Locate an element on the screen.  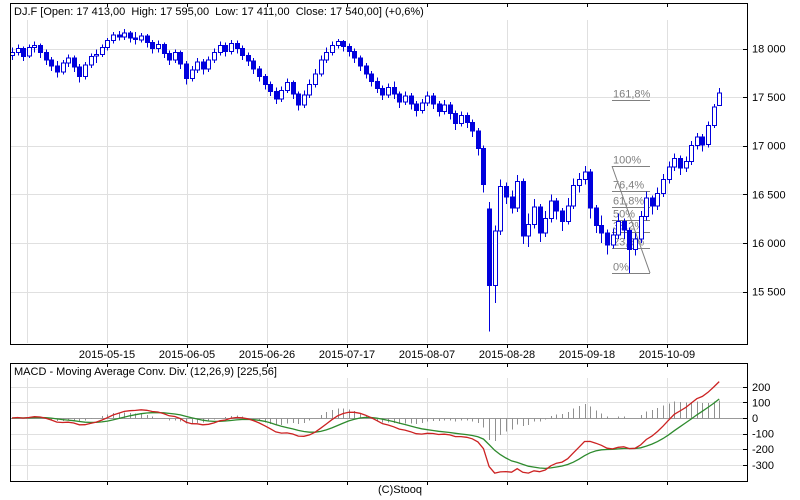
fib-level-label: 161,8% is located at coordinates (632, 95).